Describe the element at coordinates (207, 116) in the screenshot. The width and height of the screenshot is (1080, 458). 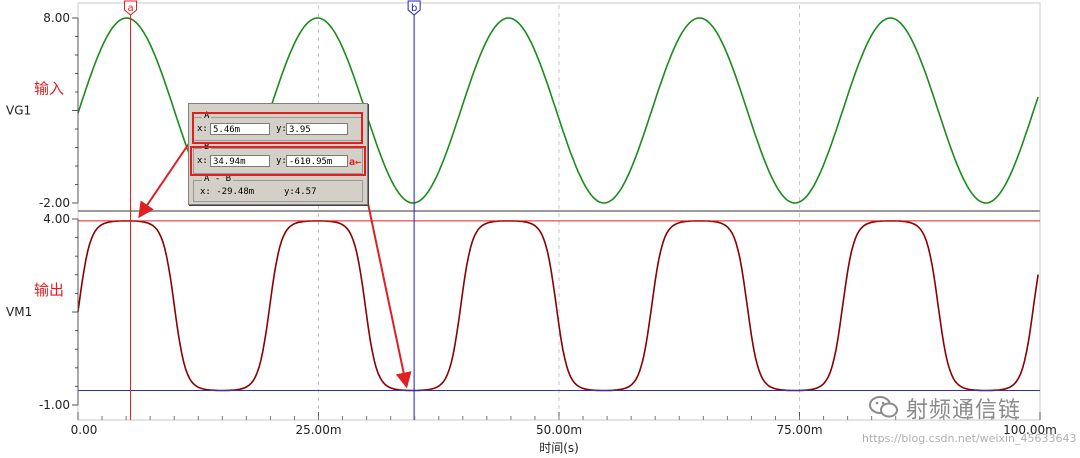
I see `cursor-a-title: A` at that location.